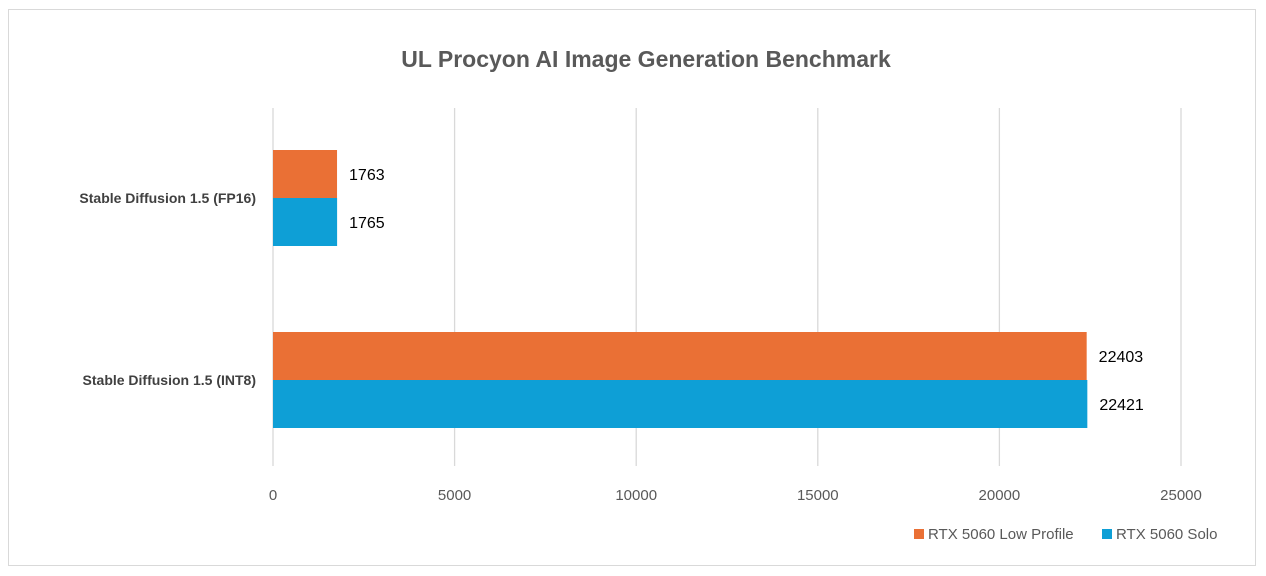 Image resolution: width=1266 pixels, height=576 pixels. I want to click on legend-label: RTX 5060 Solo, so click(1166, 534).